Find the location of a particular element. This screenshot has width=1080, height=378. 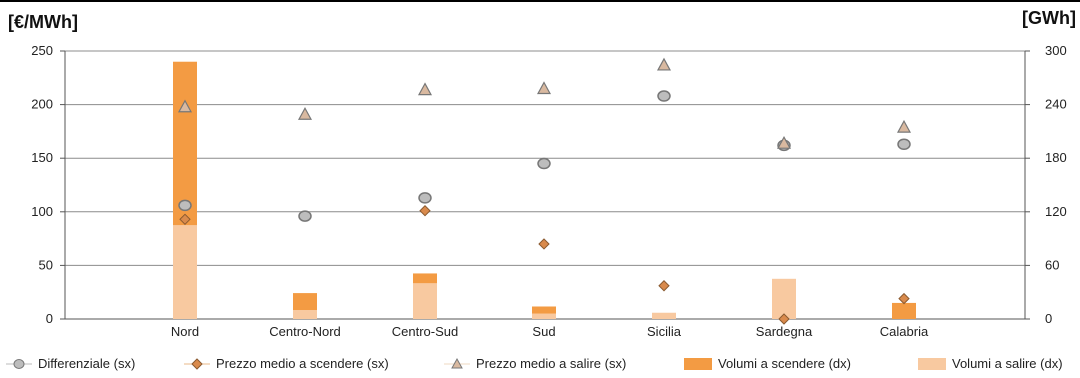

left-tick-label: 100 is located at coordinates (42, 211).